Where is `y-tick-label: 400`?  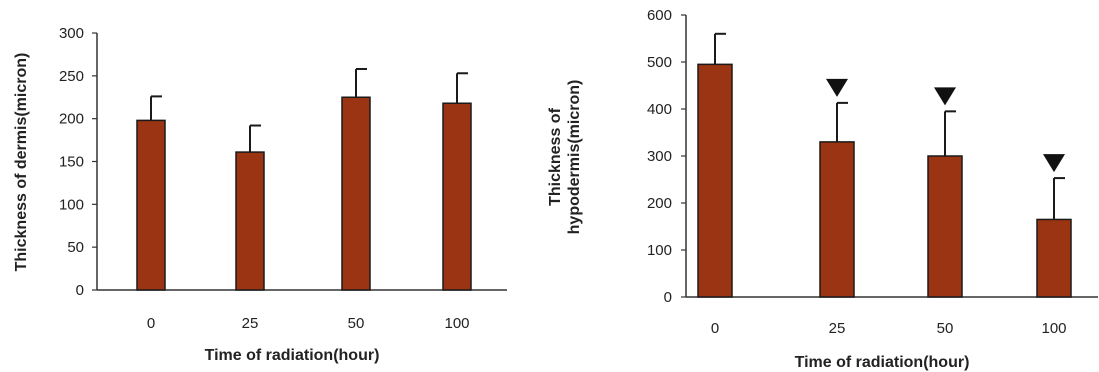 y-tick-label: 400 is located at coordinates (659, 109).